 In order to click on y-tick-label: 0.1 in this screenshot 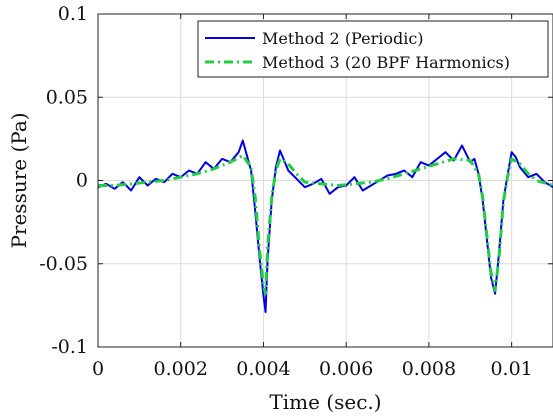, I will do `click(73, 14)`.